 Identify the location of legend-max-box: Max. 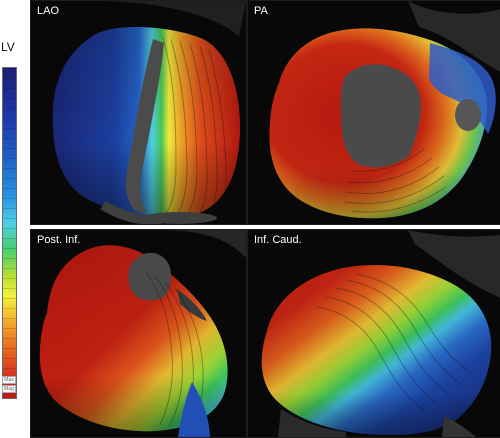
(9, 380).